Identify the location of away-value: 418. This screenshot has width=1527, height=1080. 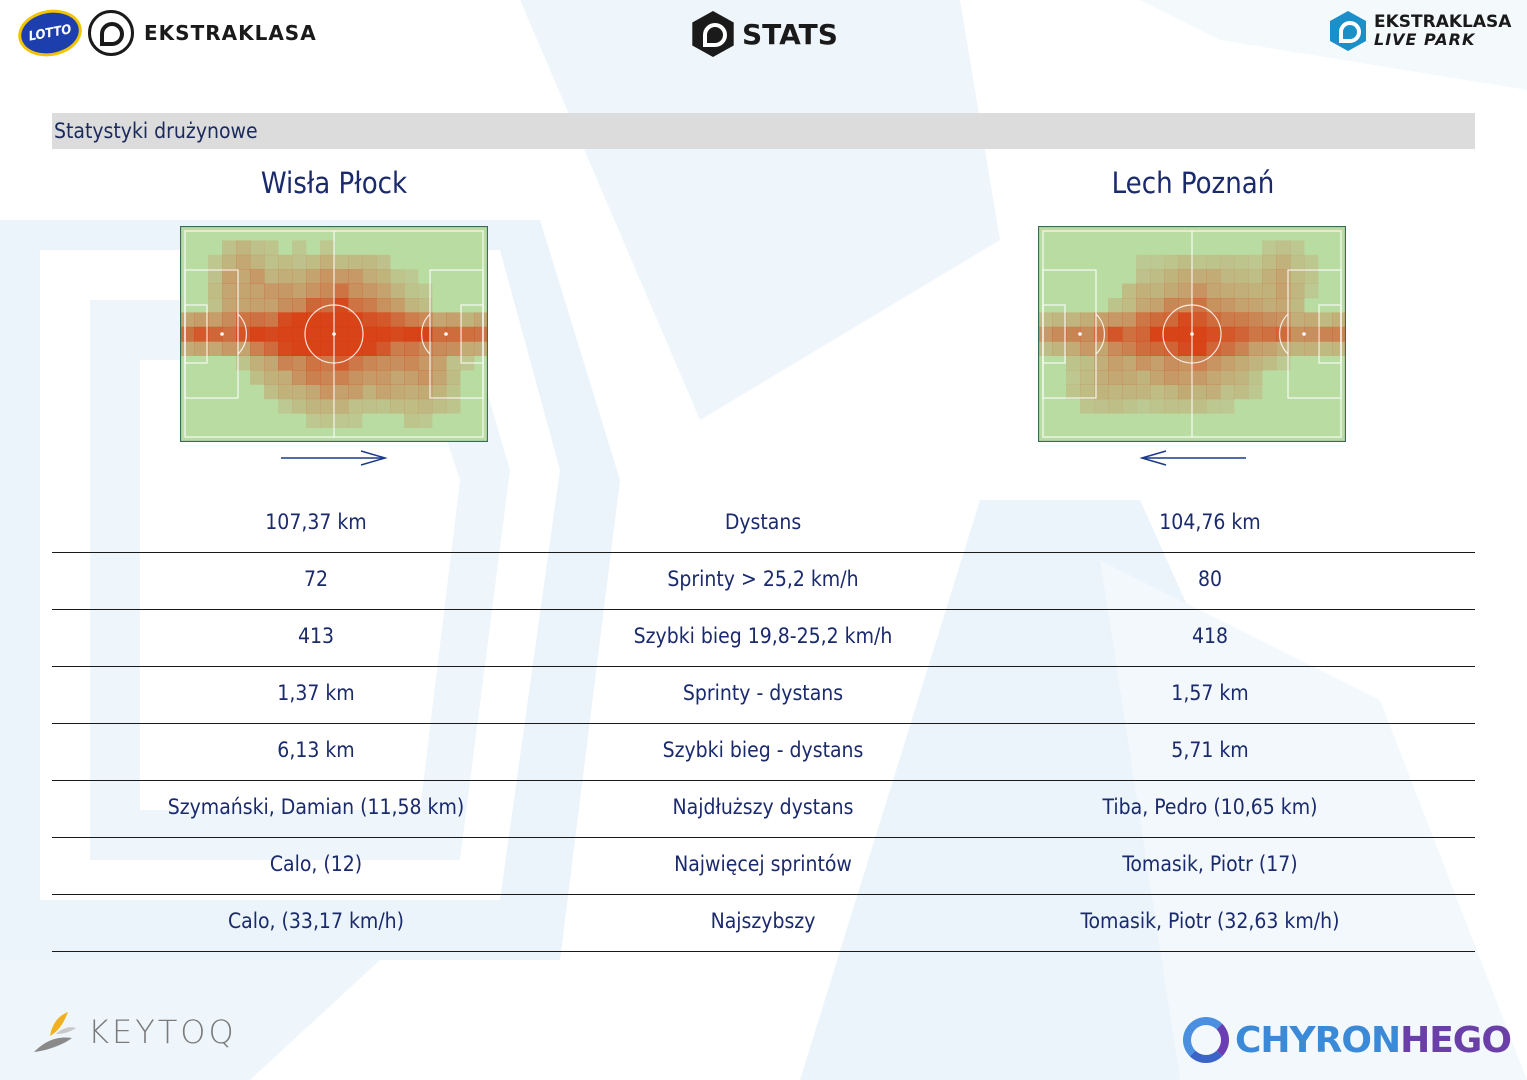
(1210, 636).